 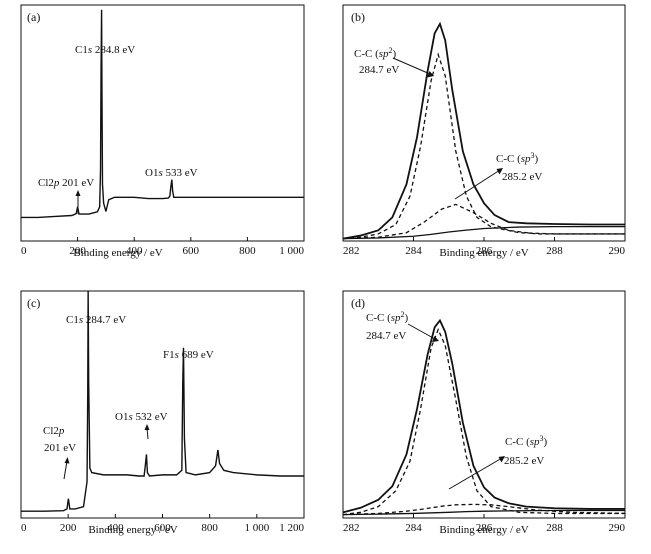 I want to click on panel-a-label: (a), so click(x=33, y=17).